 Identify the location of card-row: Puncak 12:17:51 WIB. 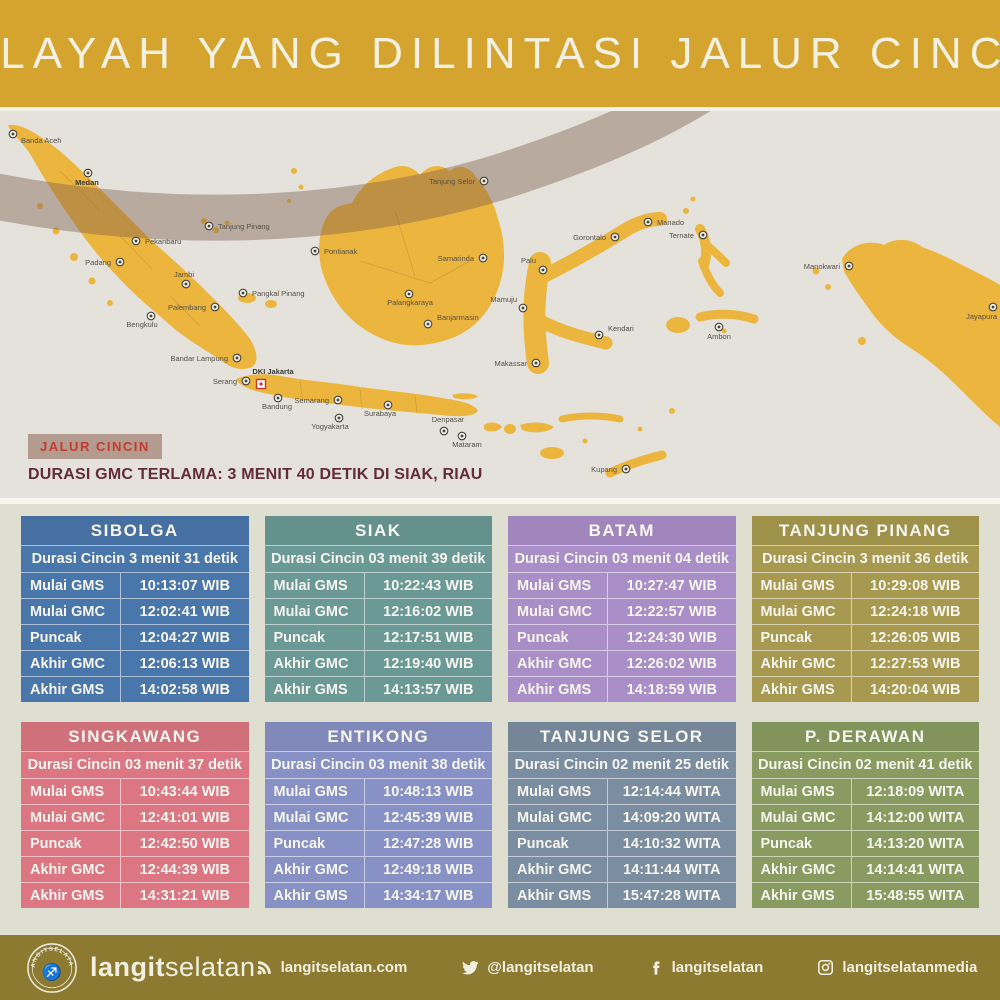
(378, 638).